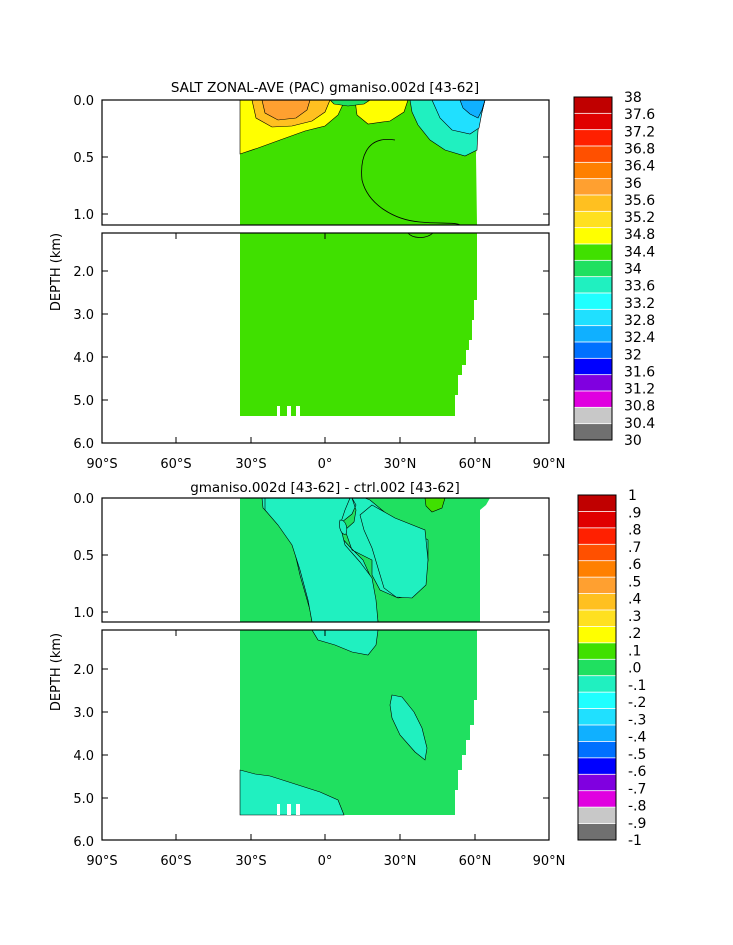  Describe the element at coordinates (634, 565) in the screenshot. I see `colorbar-label: .6` at that location.